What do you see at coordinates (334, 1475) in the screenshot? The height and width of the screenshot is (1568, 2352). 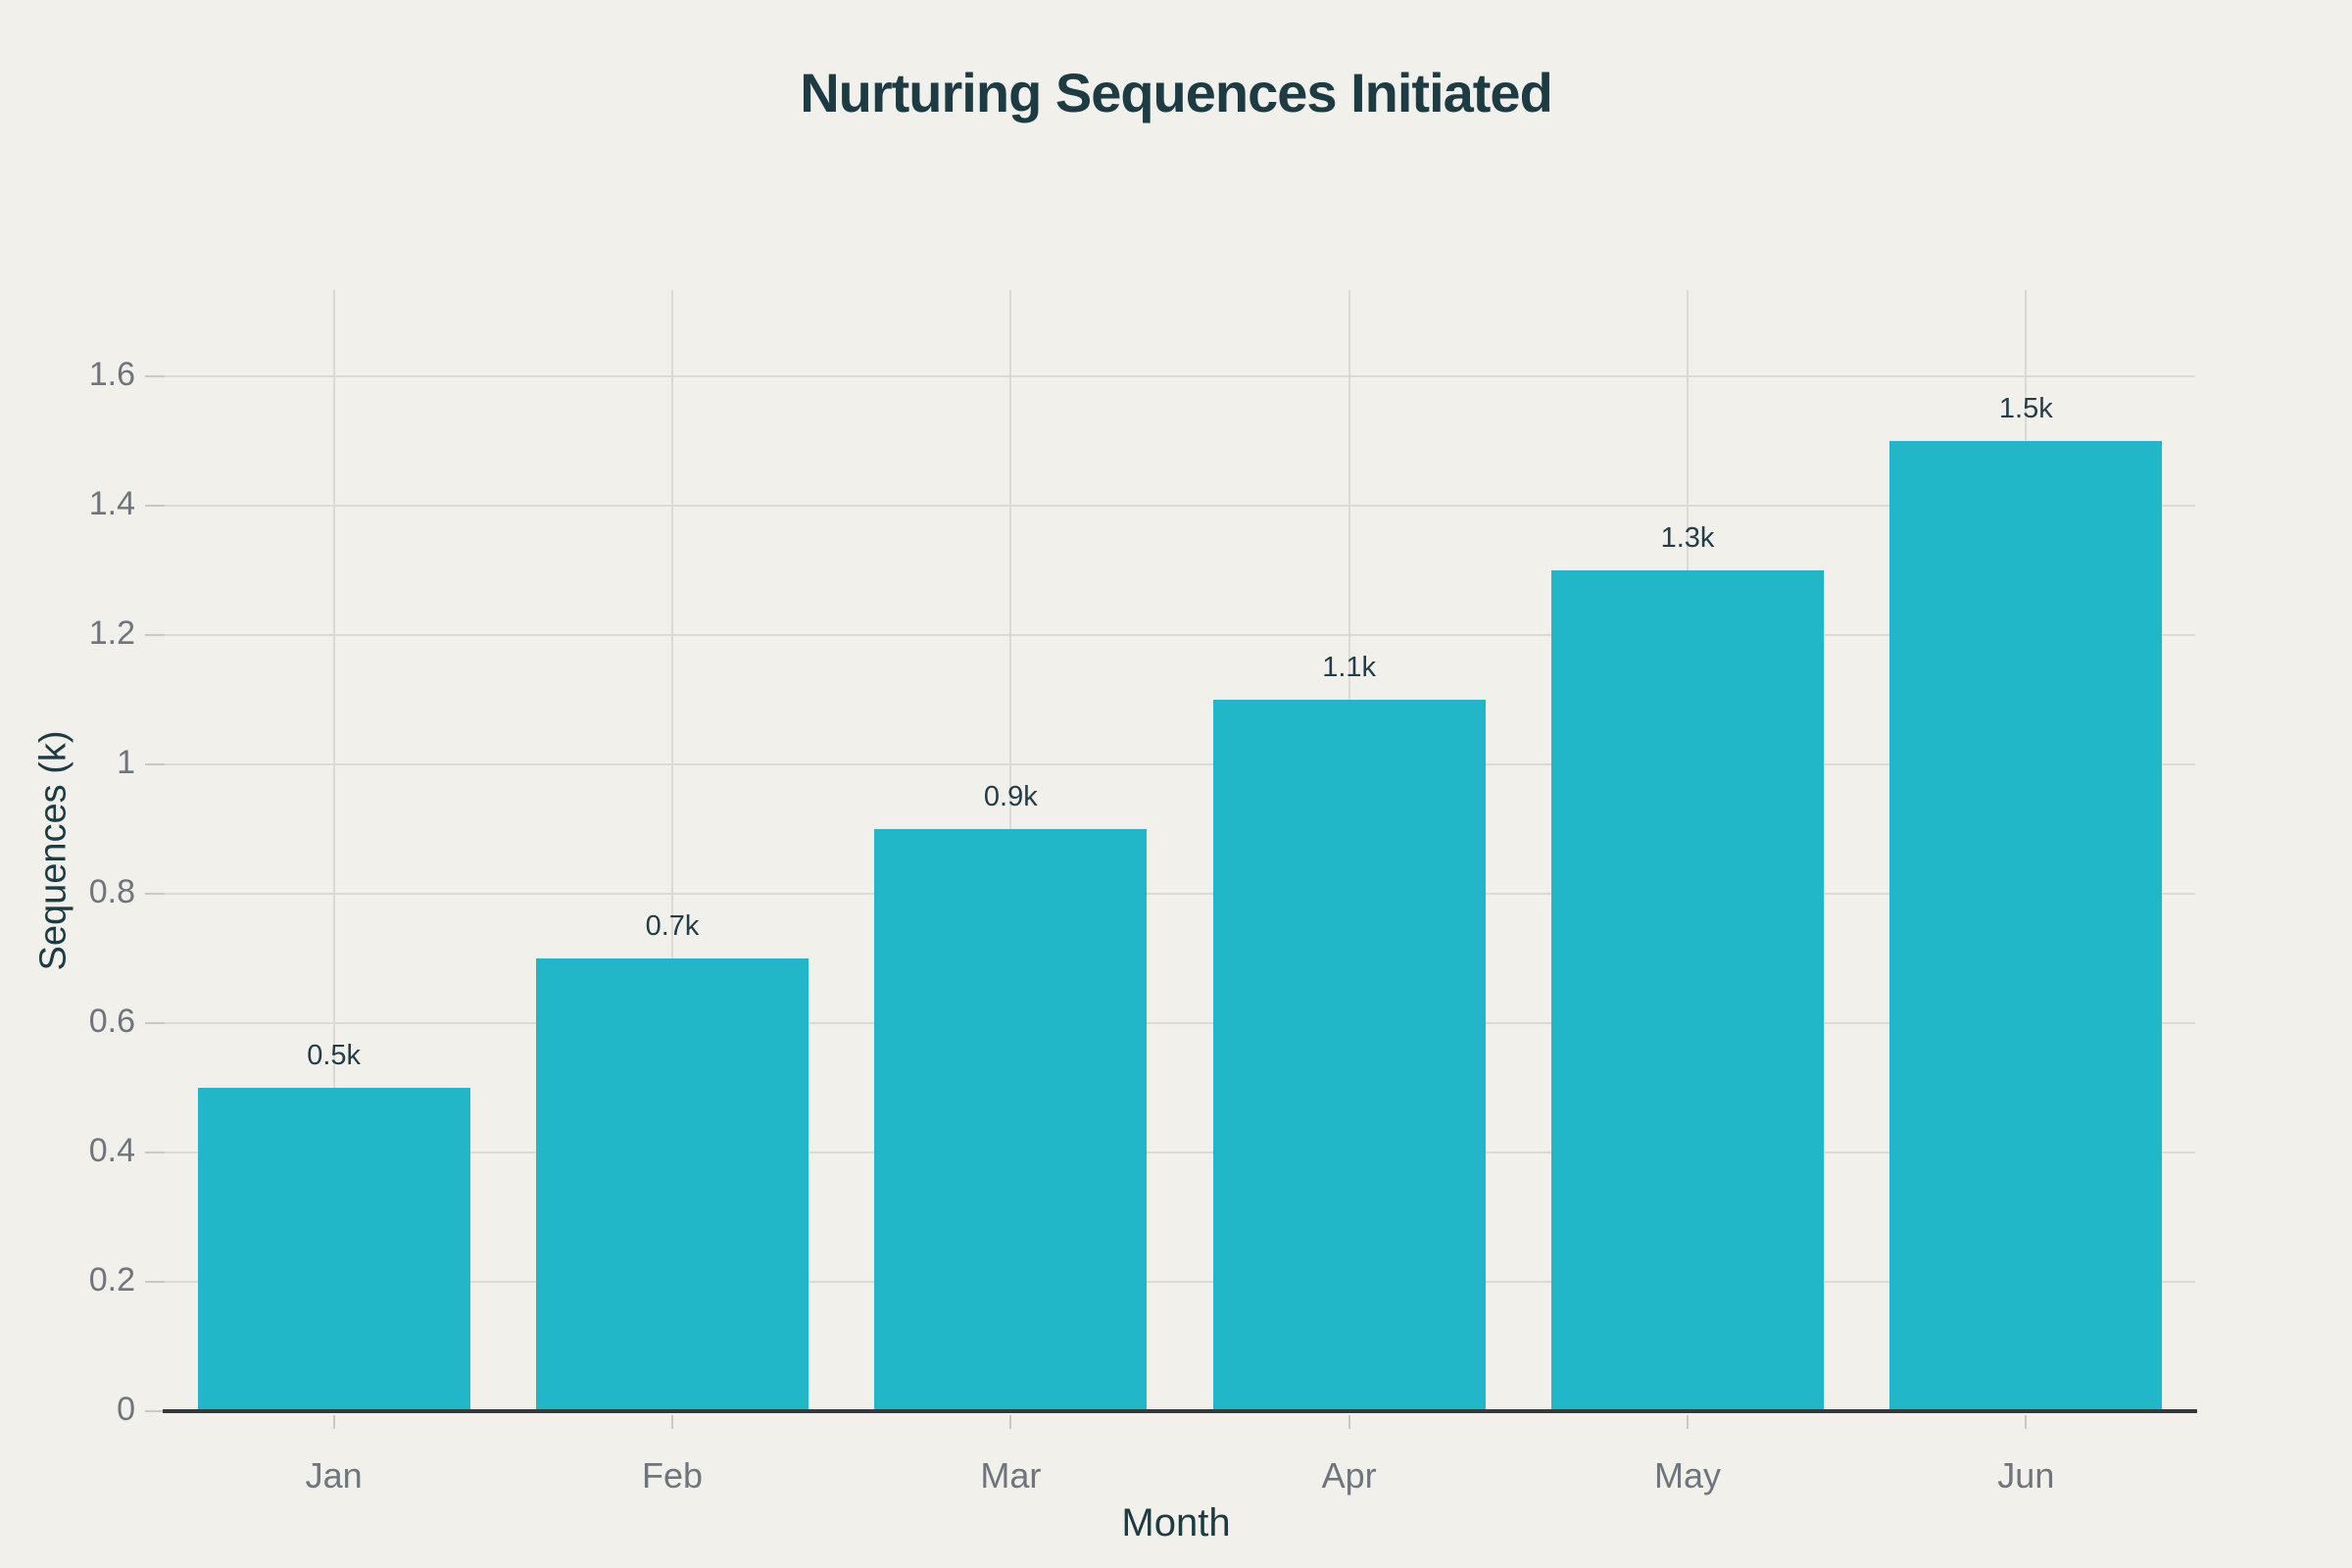 I see `x-tick-label: Jan` at bounding box center [334, 1475].